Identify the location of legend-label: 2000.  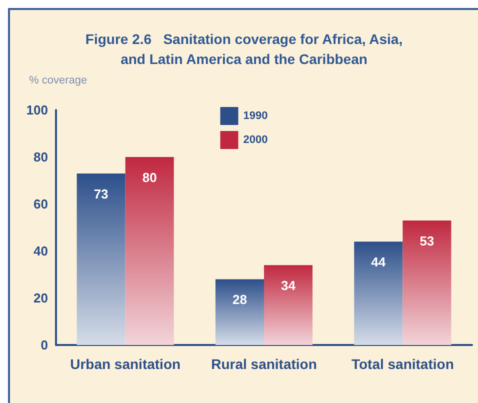
(255, 140).